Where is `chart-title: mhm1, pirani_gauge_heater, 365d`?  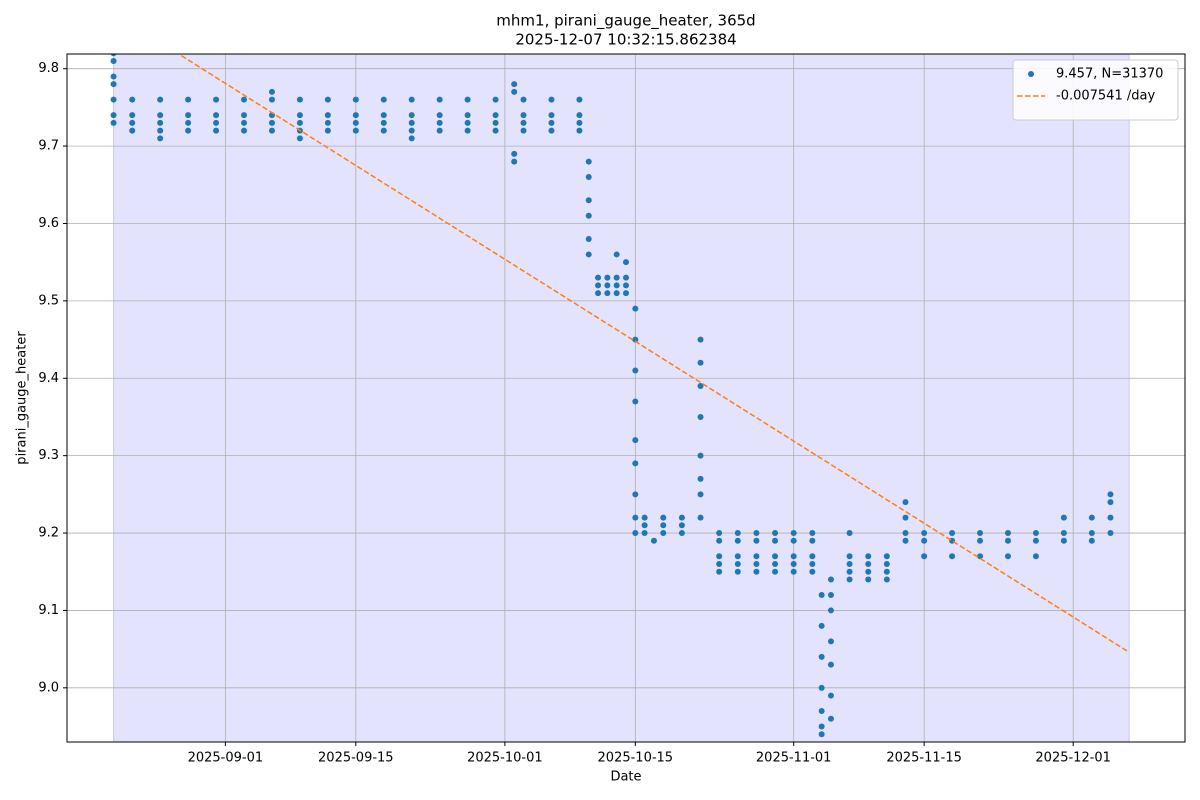
chart-title: mhm1, pirani_gauge_heater, 365d is located at coordinates (625, 21).